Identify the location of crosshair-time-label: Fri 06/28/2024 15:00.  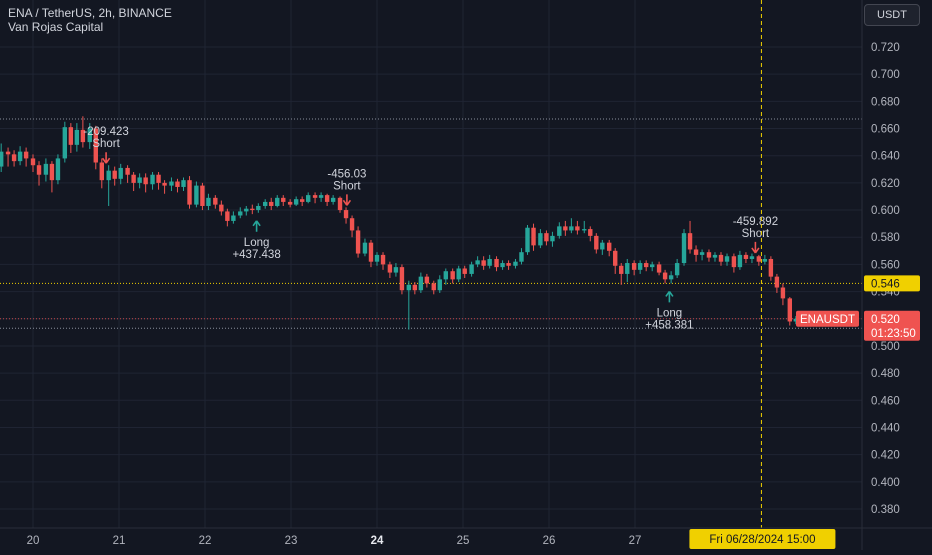
(762, 540).